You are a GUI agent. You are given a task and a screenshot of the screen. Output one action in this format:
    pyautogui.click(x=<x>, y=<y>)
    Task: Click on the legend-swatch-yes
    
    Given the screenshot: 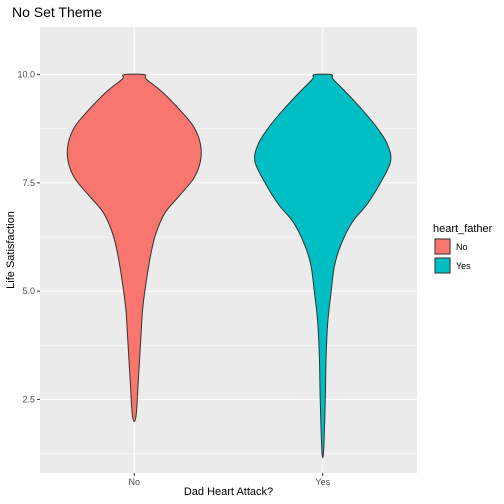 What is the action you would take?
    pyautogui.click(x=442, y=265)
    